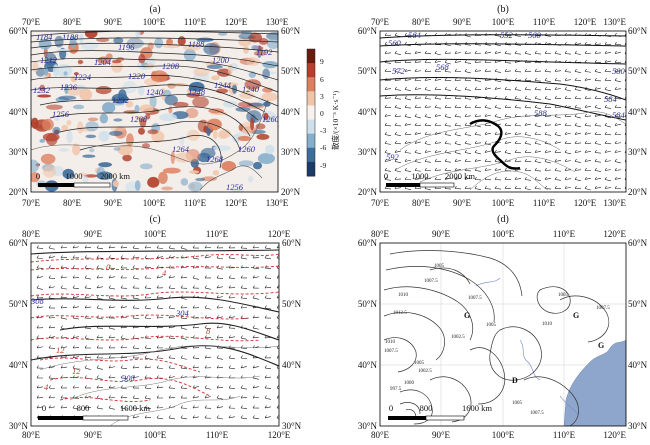 Image resolution: width=650 pixels, height=445 pixels. I want to click on svg-text: 1244, so click(223, 85).